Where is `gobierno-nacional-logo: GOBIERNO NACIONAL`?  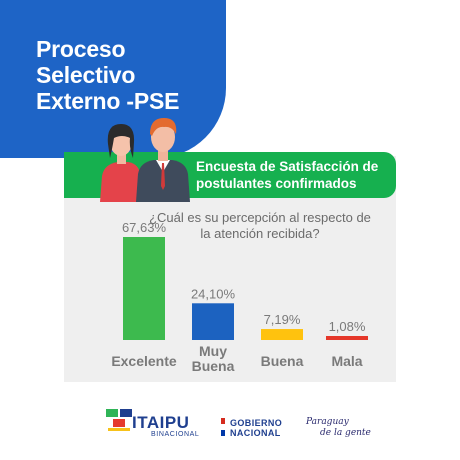 gobierno-nacional-logo: GOBIERNO NACIONAL is located at coordinates (256, 428).